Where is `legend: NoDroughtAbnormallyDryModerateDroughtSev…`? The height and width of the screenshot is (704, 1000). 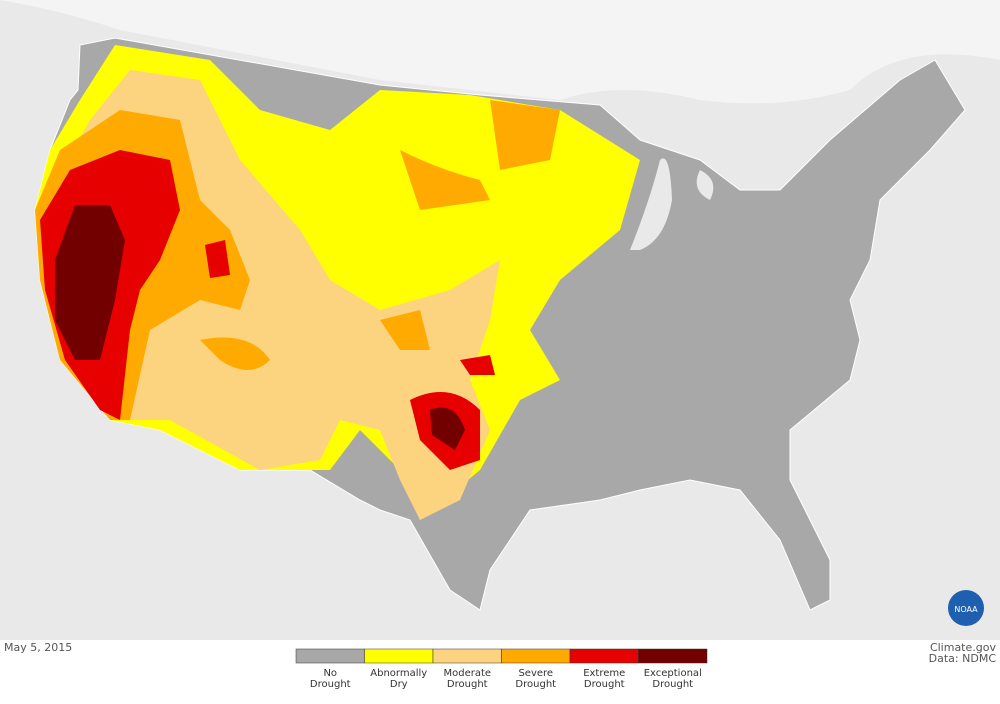 legend: NoDroughtAbnormallyDryModerateDroughtSev… is located at coordinates (501, 669).